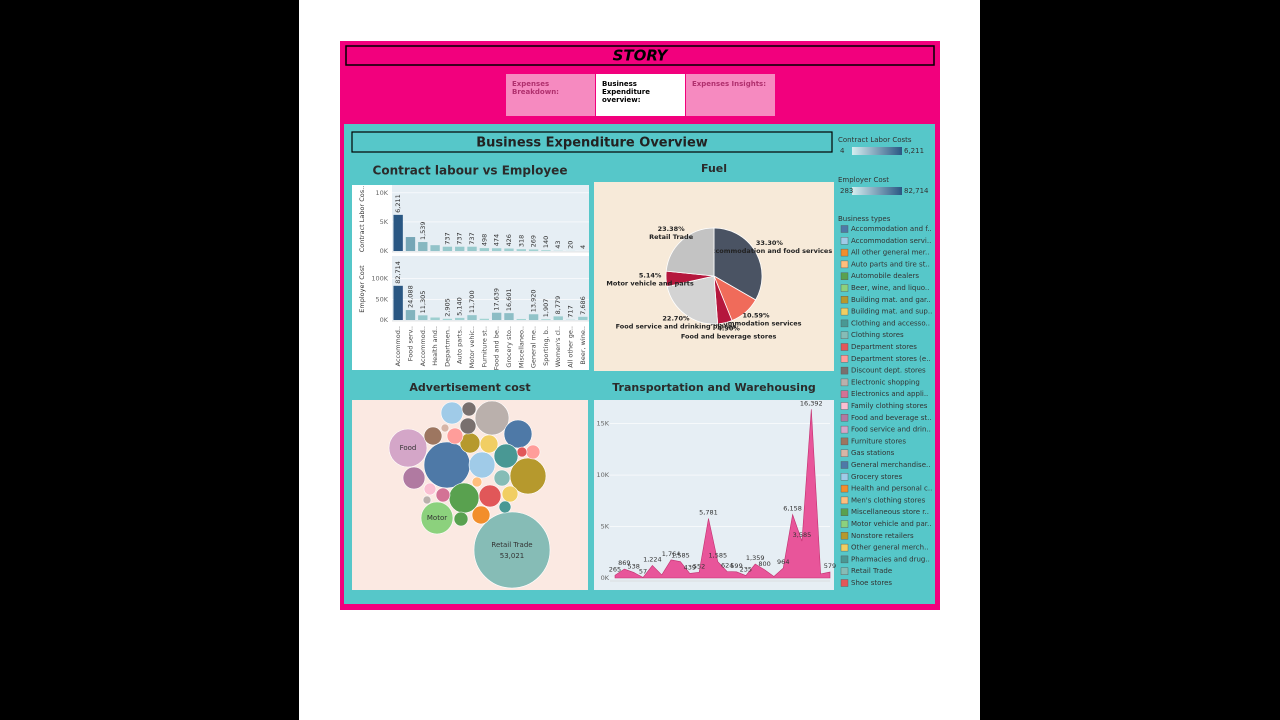  I want to click on data-label: 8,779, so click(558, 305).